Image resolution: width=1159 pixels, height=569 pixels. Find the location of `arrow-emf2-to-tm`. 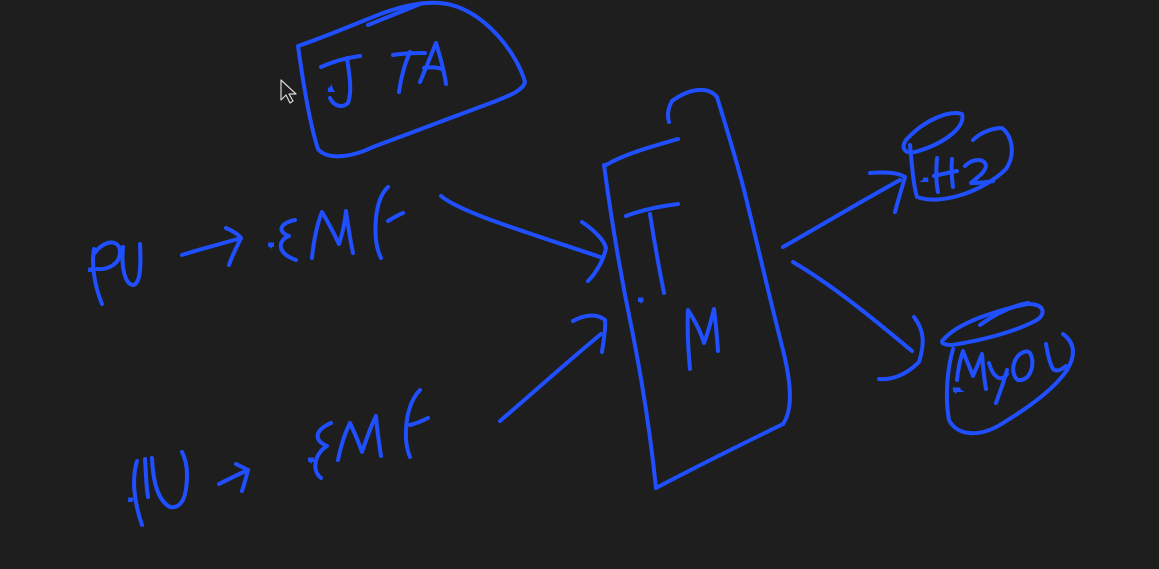

arrow-emf2-to-tm is located at coordinates (553, 368).